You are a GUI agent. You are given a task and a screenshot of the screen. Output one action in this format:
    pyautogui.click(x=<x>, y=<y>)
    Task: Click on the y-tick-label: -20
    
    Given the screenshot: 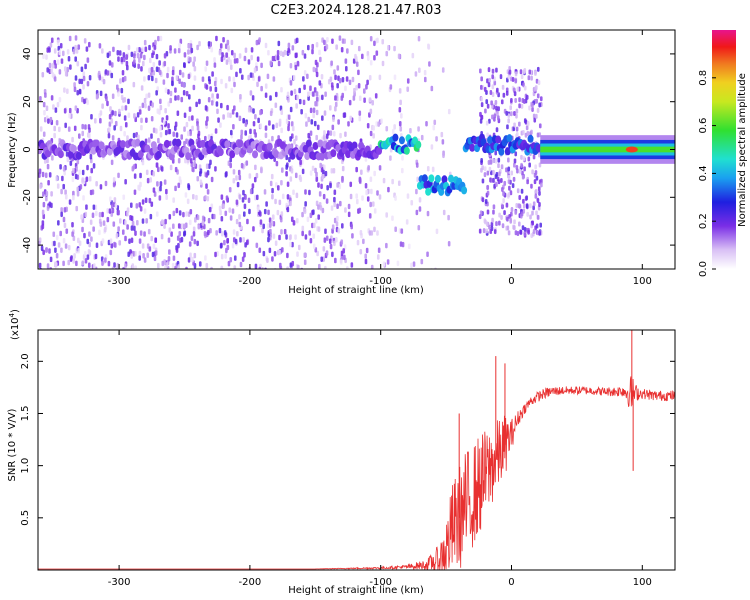 What is the action you would take?
    pyautogui.click(x=27, y=197)
    